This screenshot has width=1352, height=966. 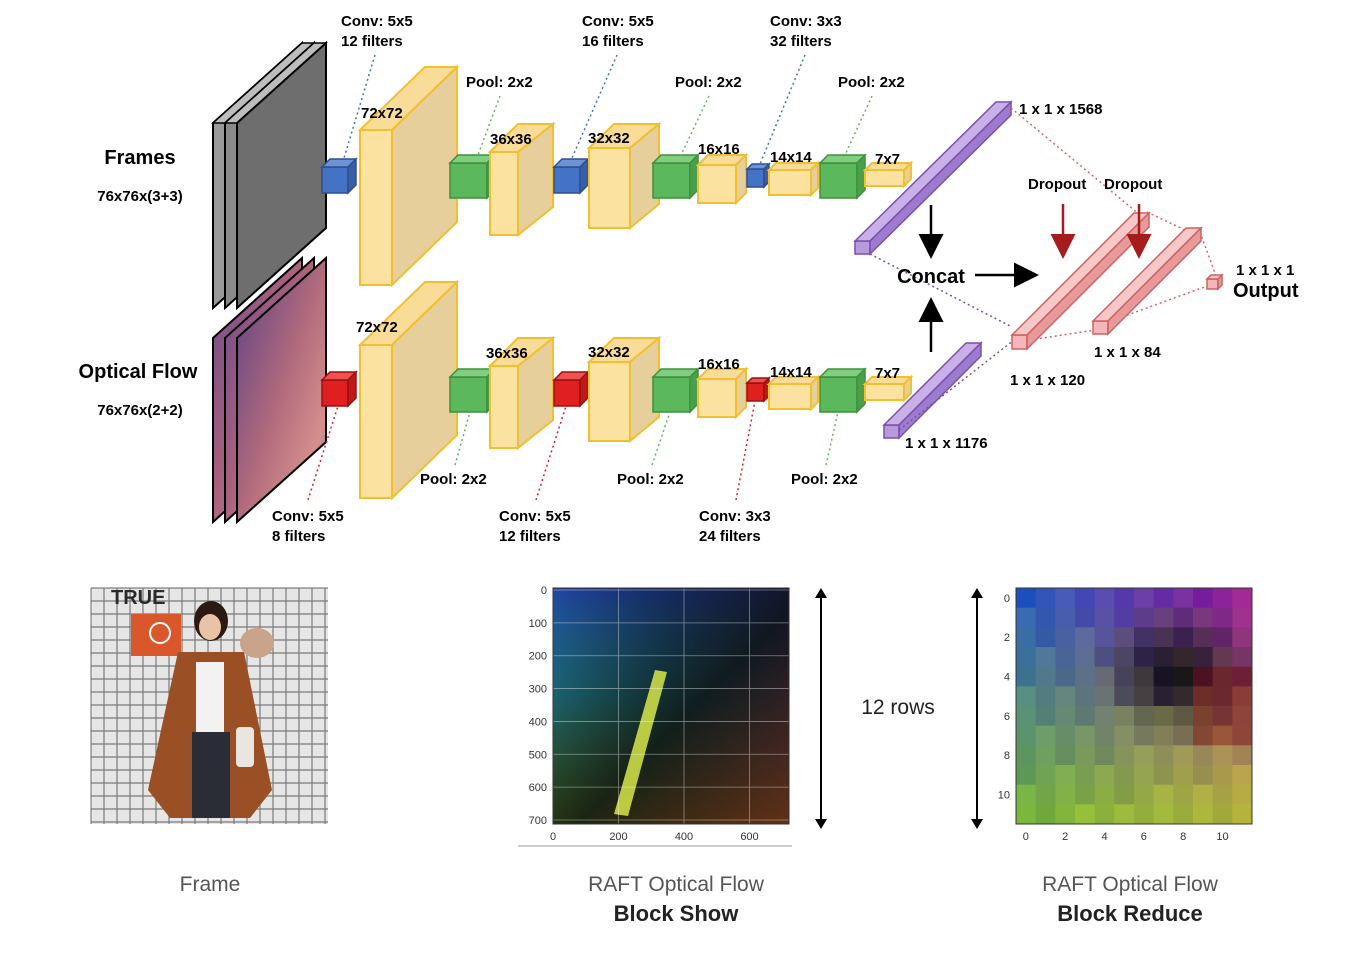 What do you see at coordinates (824, 479) in the screenshot?
I see `bottom-pool3-label: Pool: 2x2` at bounding box center [824, 479].